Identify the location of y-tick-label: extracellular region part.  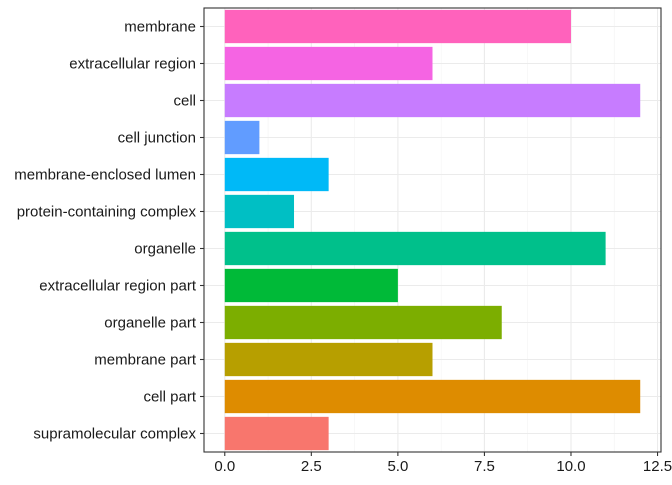
(118, 286).